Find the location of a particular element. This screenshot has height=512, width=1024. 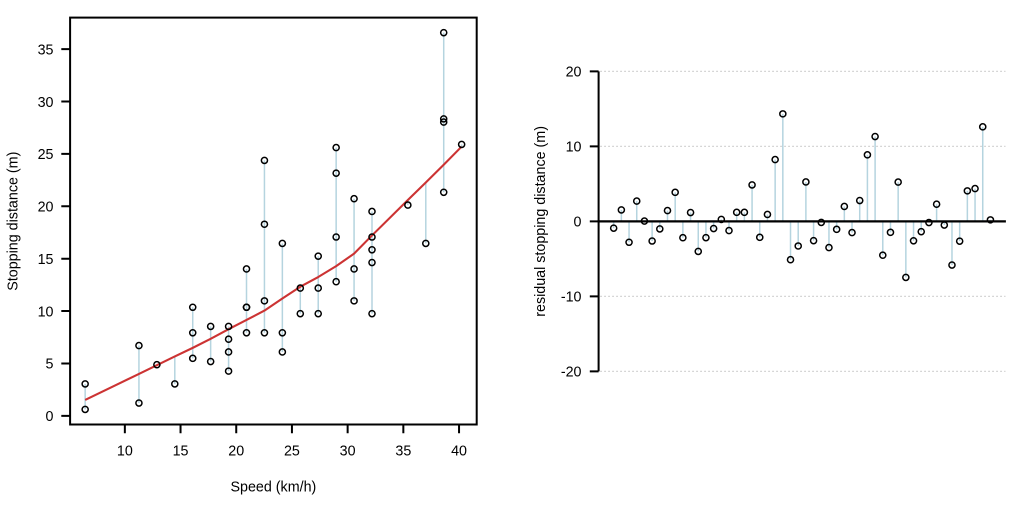

svg-text: Speed (km/h) is located at coordinates (273, 488).